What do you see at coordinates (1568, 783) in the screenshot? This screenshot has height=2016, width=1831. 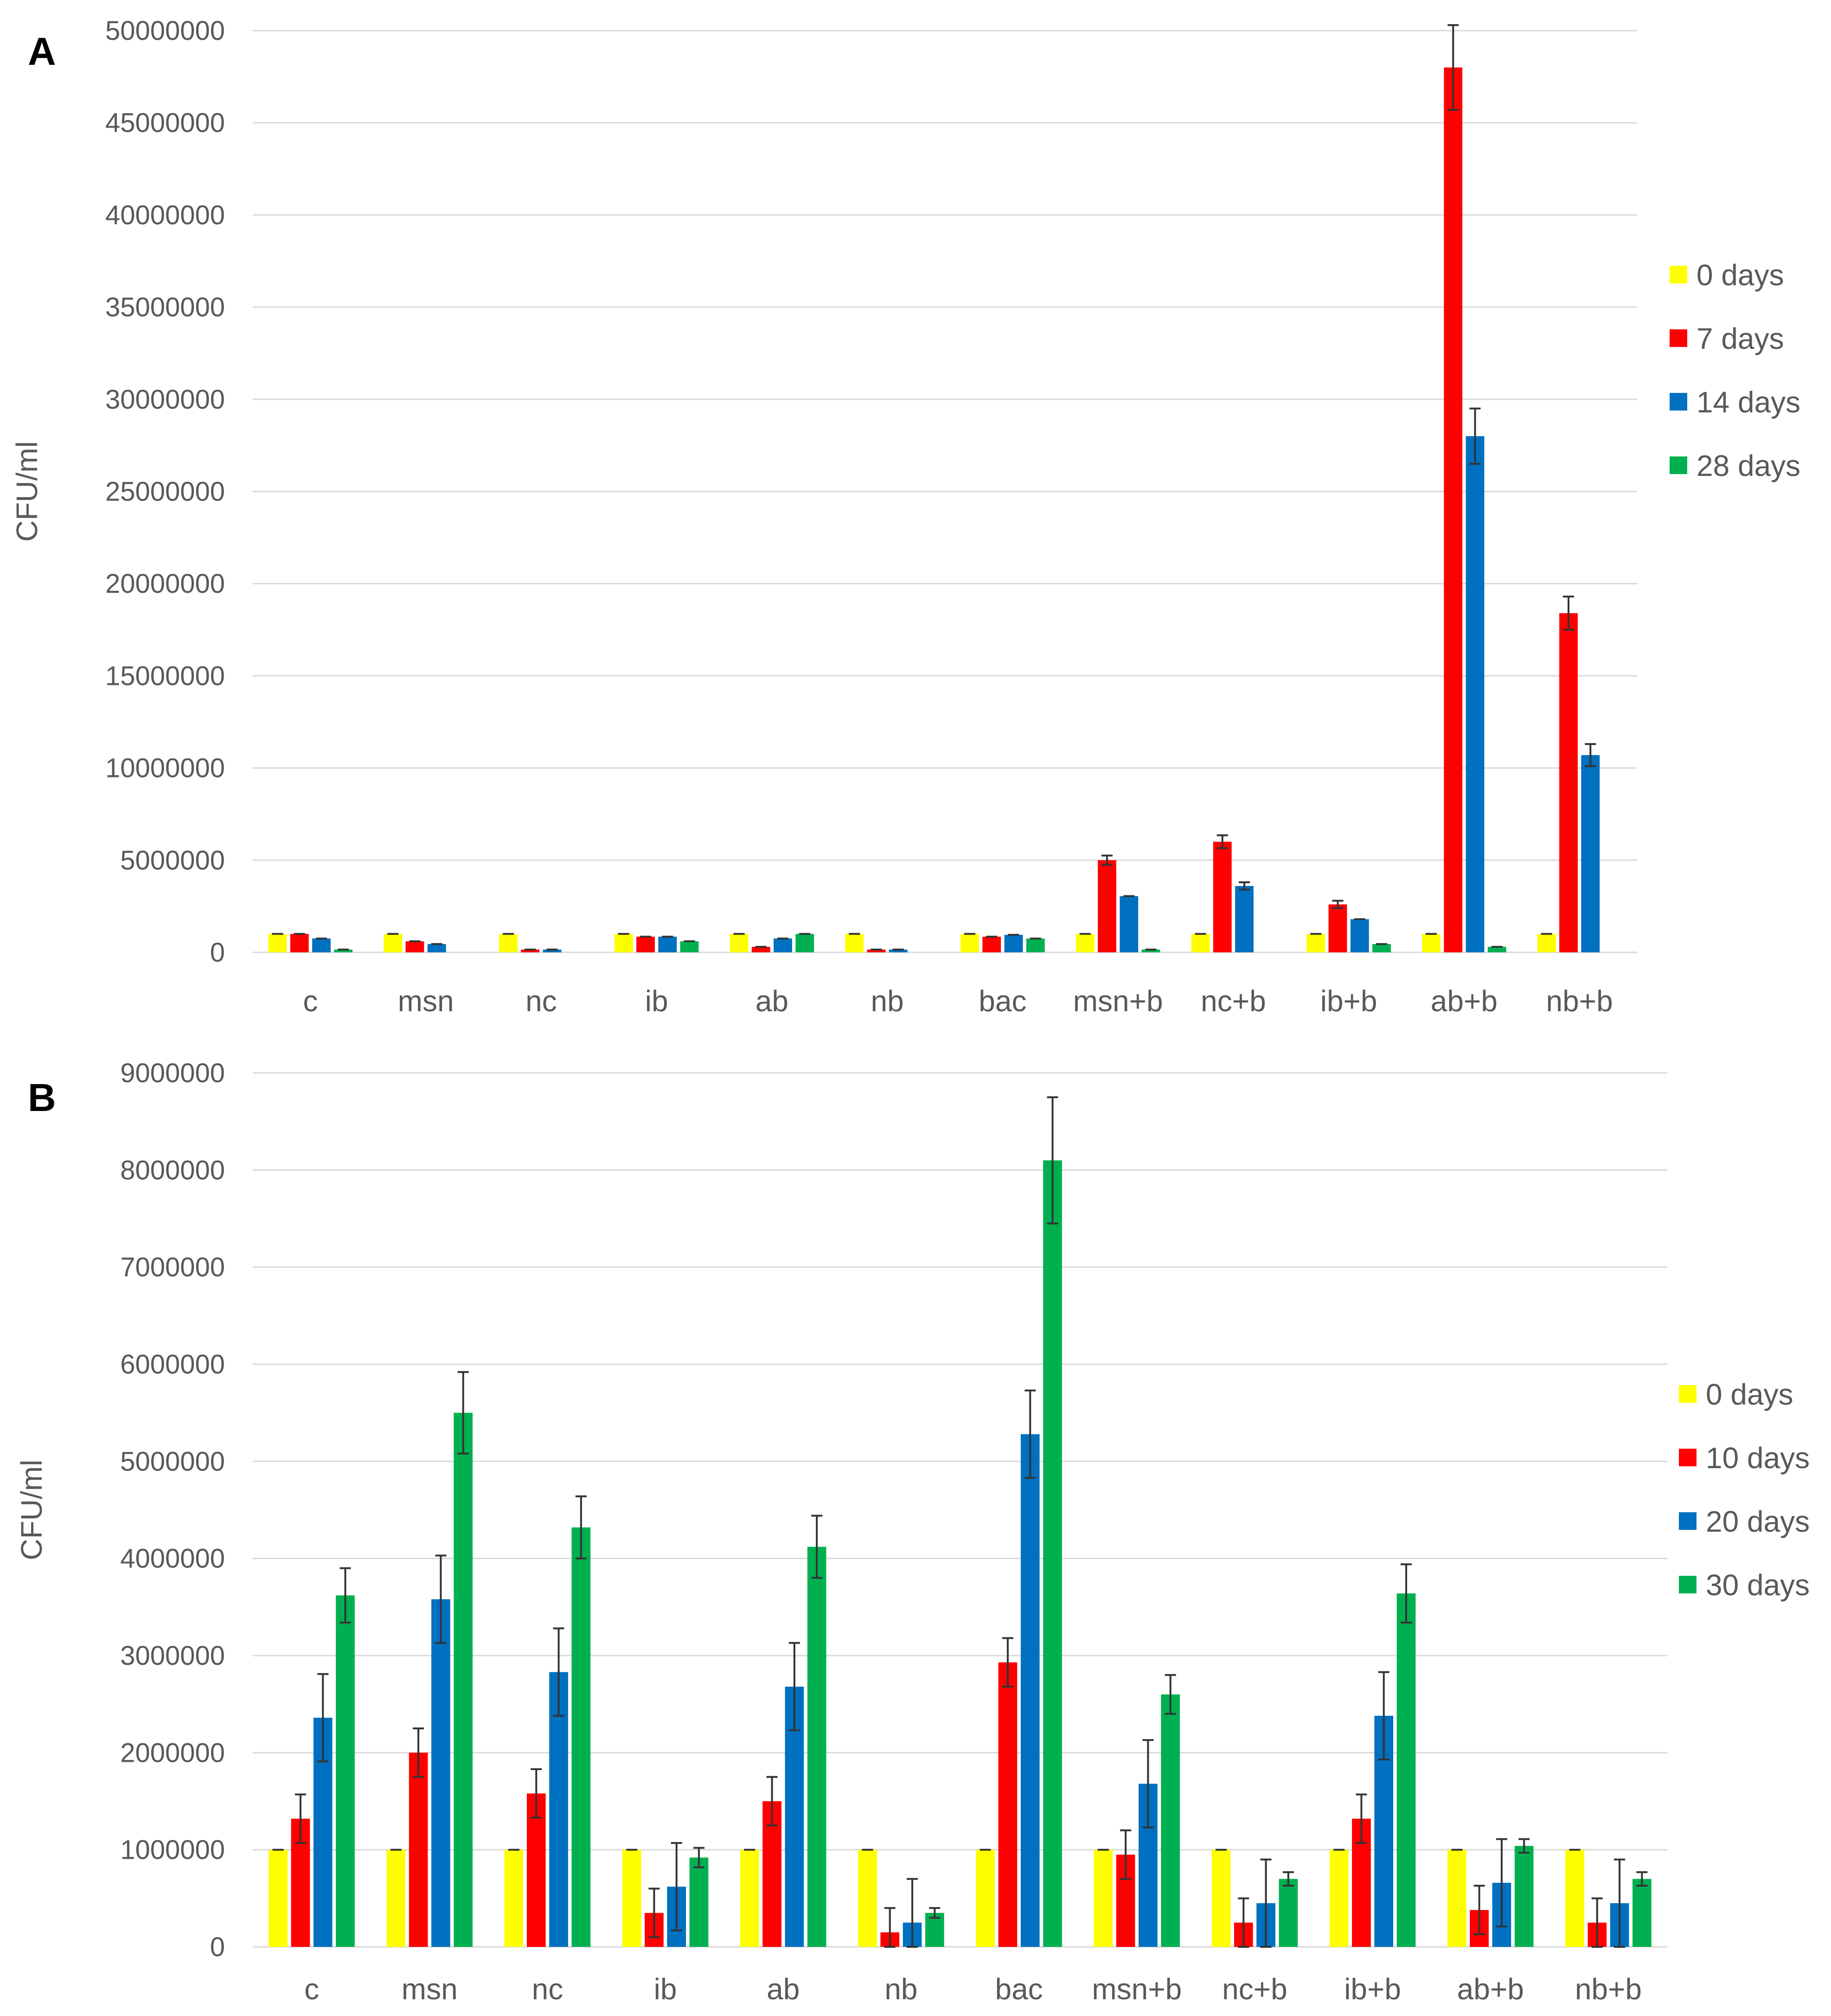 I see `bar-7-days-nb+b` at bounding box center [1568, 783].